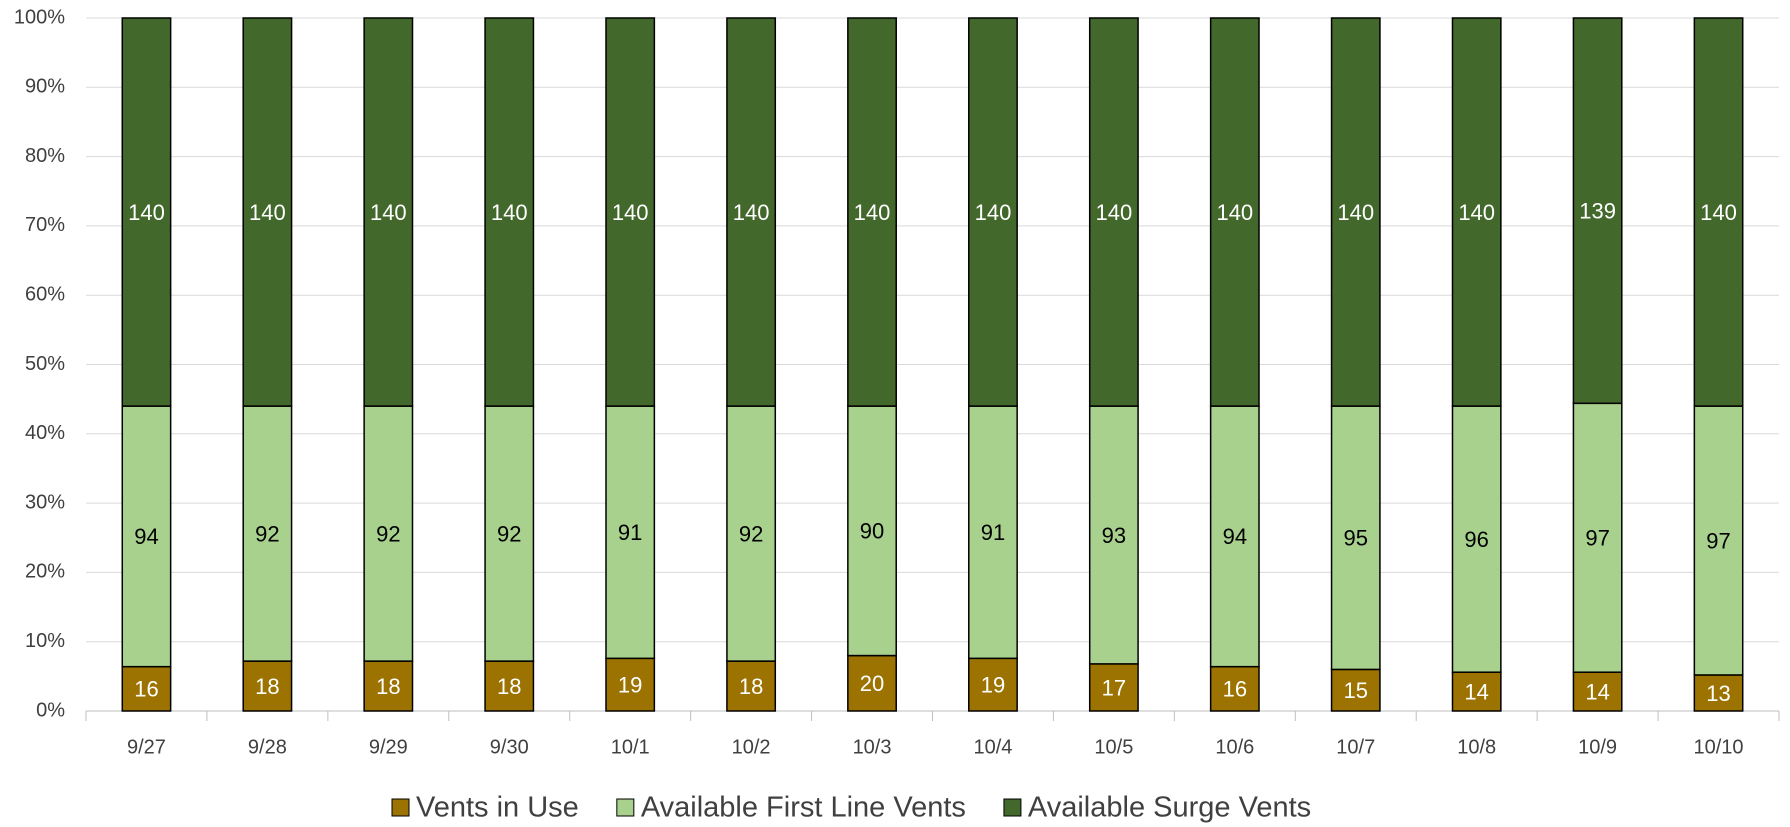  Describe the element at coordinates (1476, 747) in the screenshot. I see `x-tick-label: 10/8` at that location.